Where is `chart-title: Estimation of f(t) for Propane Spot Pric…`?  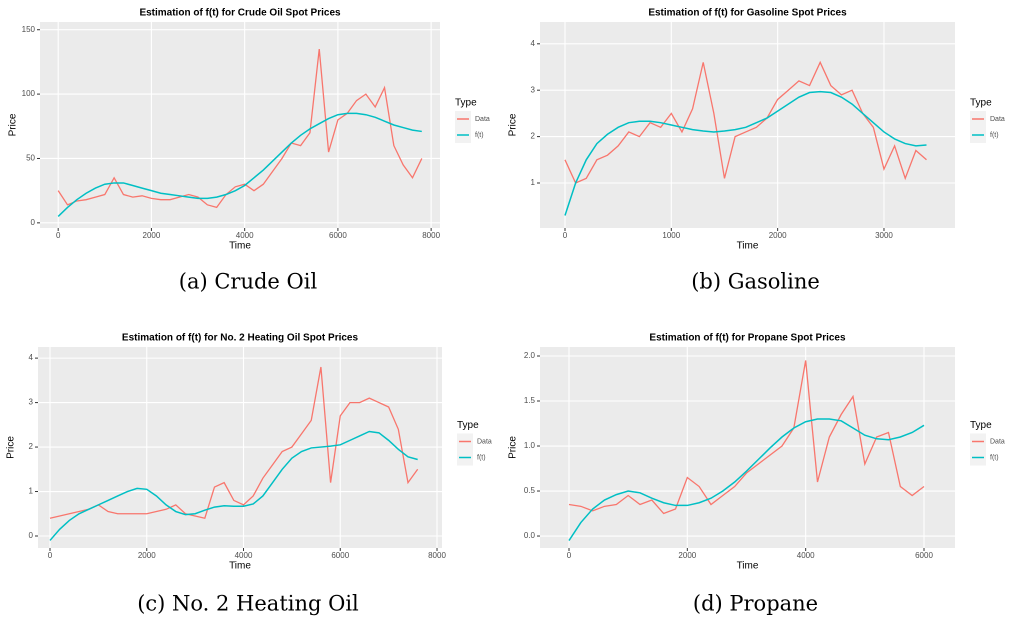
chart-title: Estimation of f(t) for Propane Spot Pric… is located at coordinates (747, 338).